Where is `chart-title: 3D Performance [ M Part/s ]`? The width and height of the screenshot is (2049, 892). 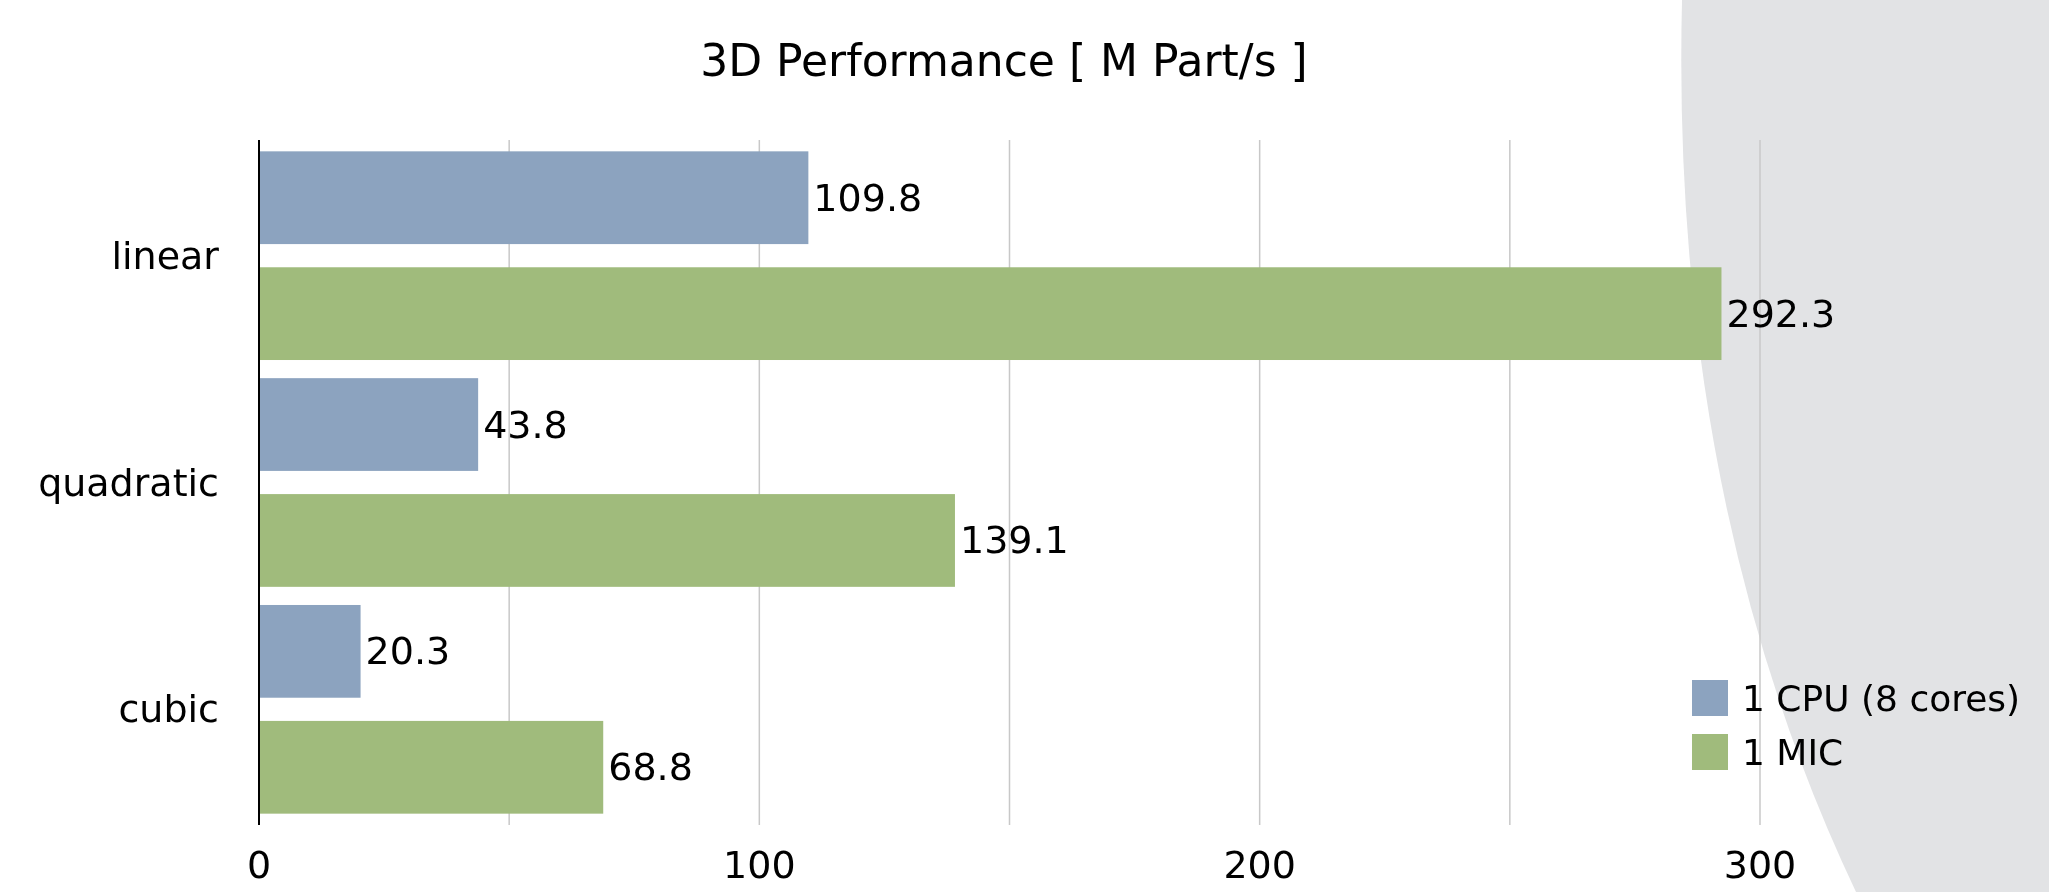
chart-title: 3D Performance [ M Part/s ] is located at coordinates (1004, 60).